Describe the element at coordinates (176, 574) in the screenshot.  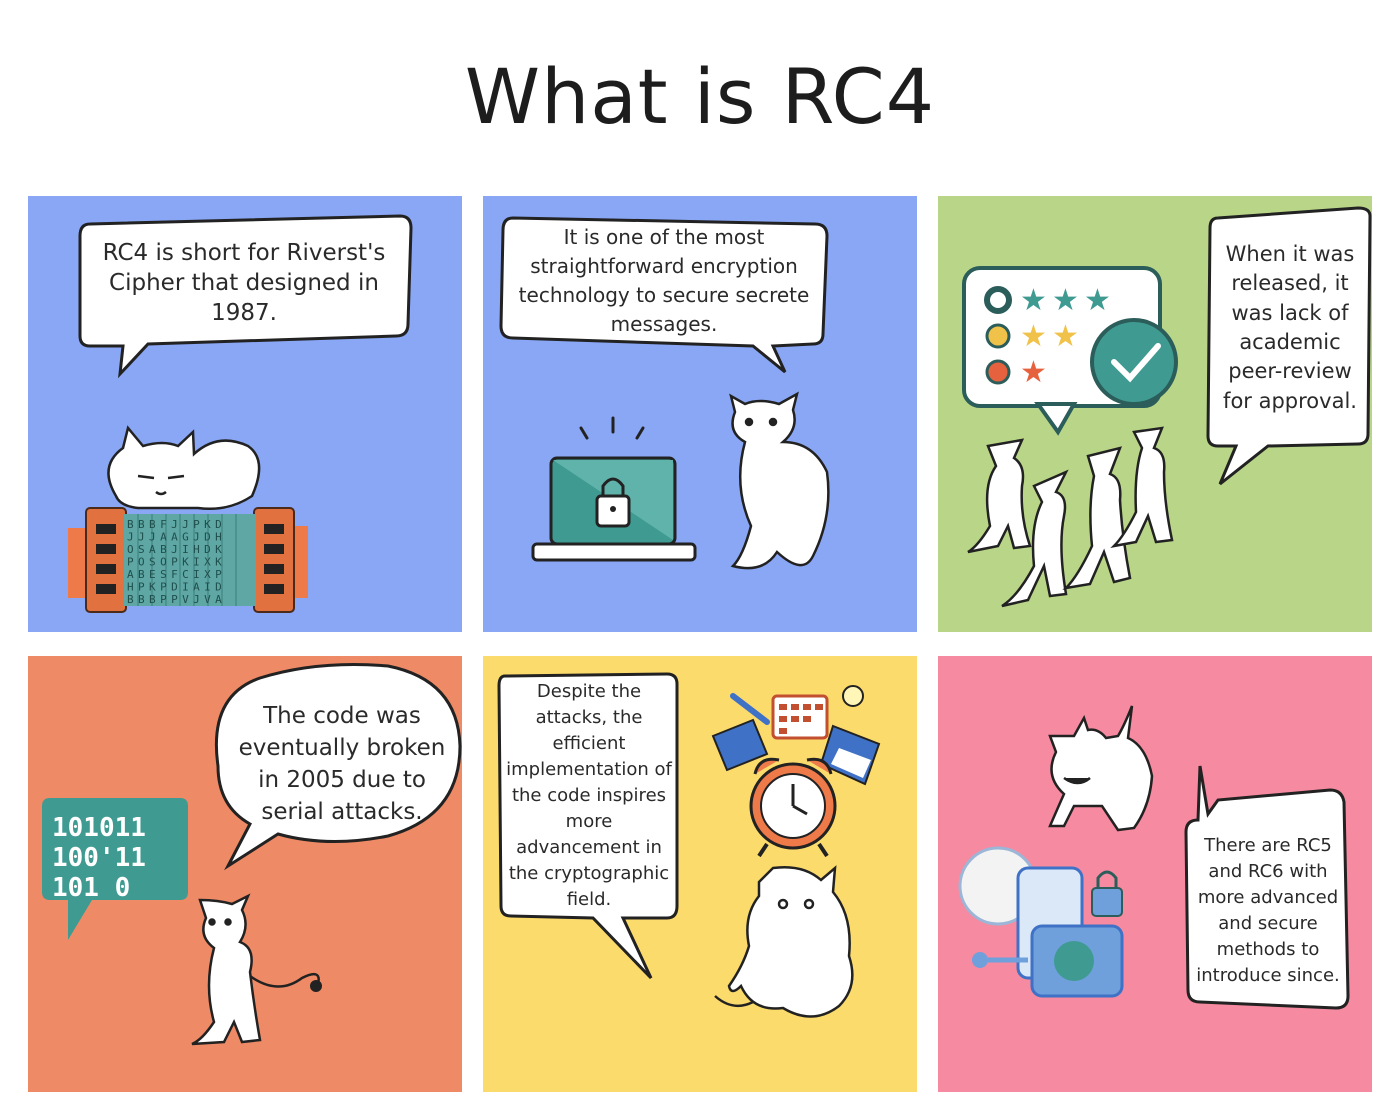
I see `cryptex-row: ABESFCIXP` at that location.